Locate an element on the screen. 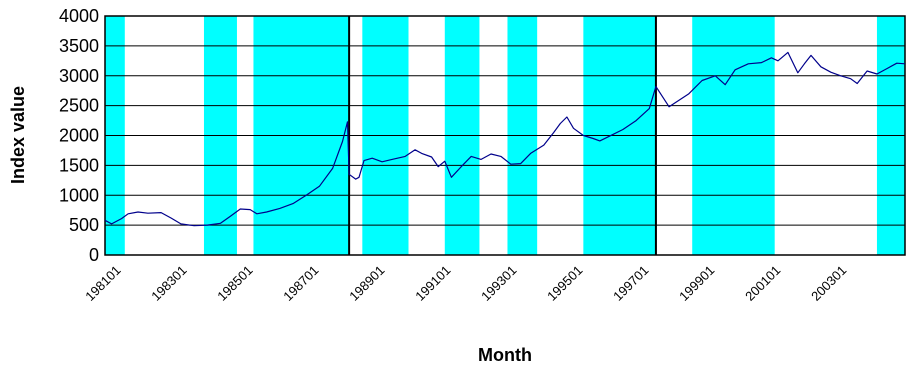  y-axis-title: Index value is located at coordinates (18, 135).